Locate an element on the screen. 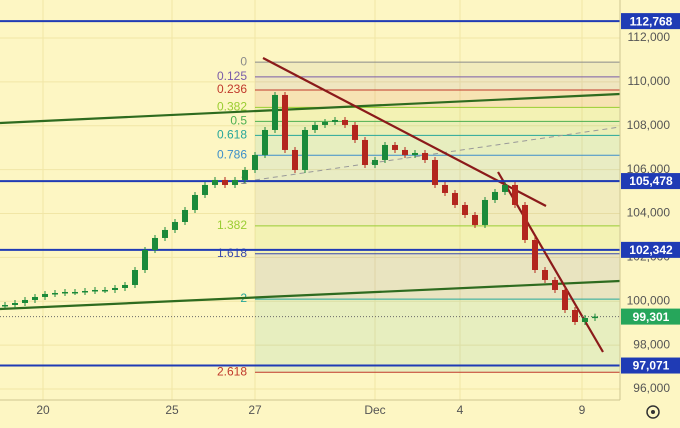 This screenshot has height=428, width=680. x-tick-label: 25 is located at coordinates (172, 410).